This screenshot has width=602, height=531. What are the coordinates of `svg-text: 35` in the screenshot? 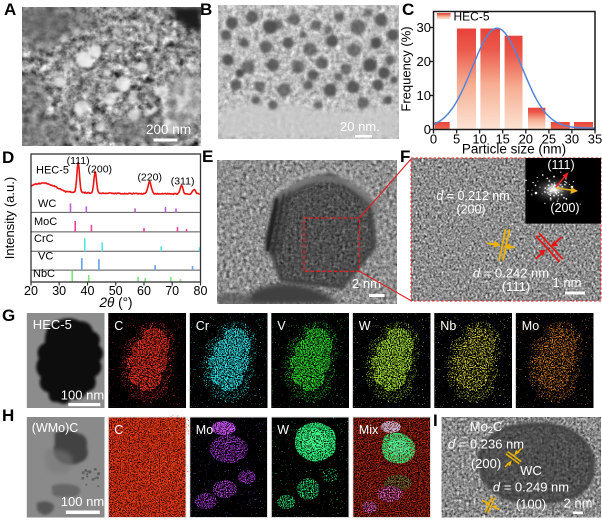 It's located at (595, 139).